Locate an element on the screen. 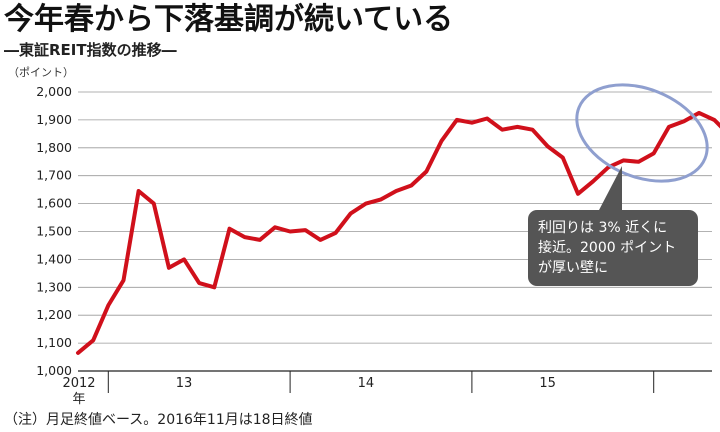 This screenshot has height=432, width=720. callout-line: が厚い壁に is located at coordinates (573, 268).